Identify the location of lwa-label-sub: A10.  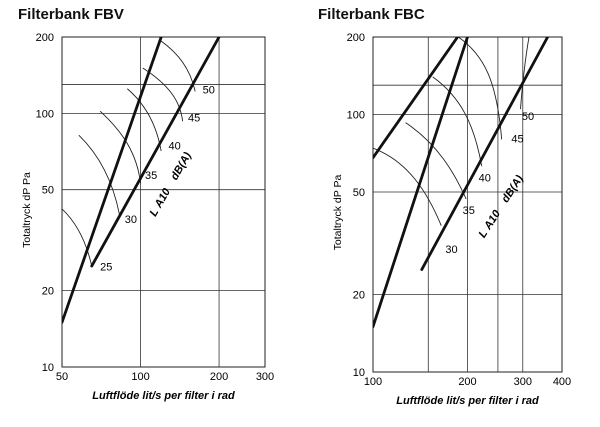
(493, 220).